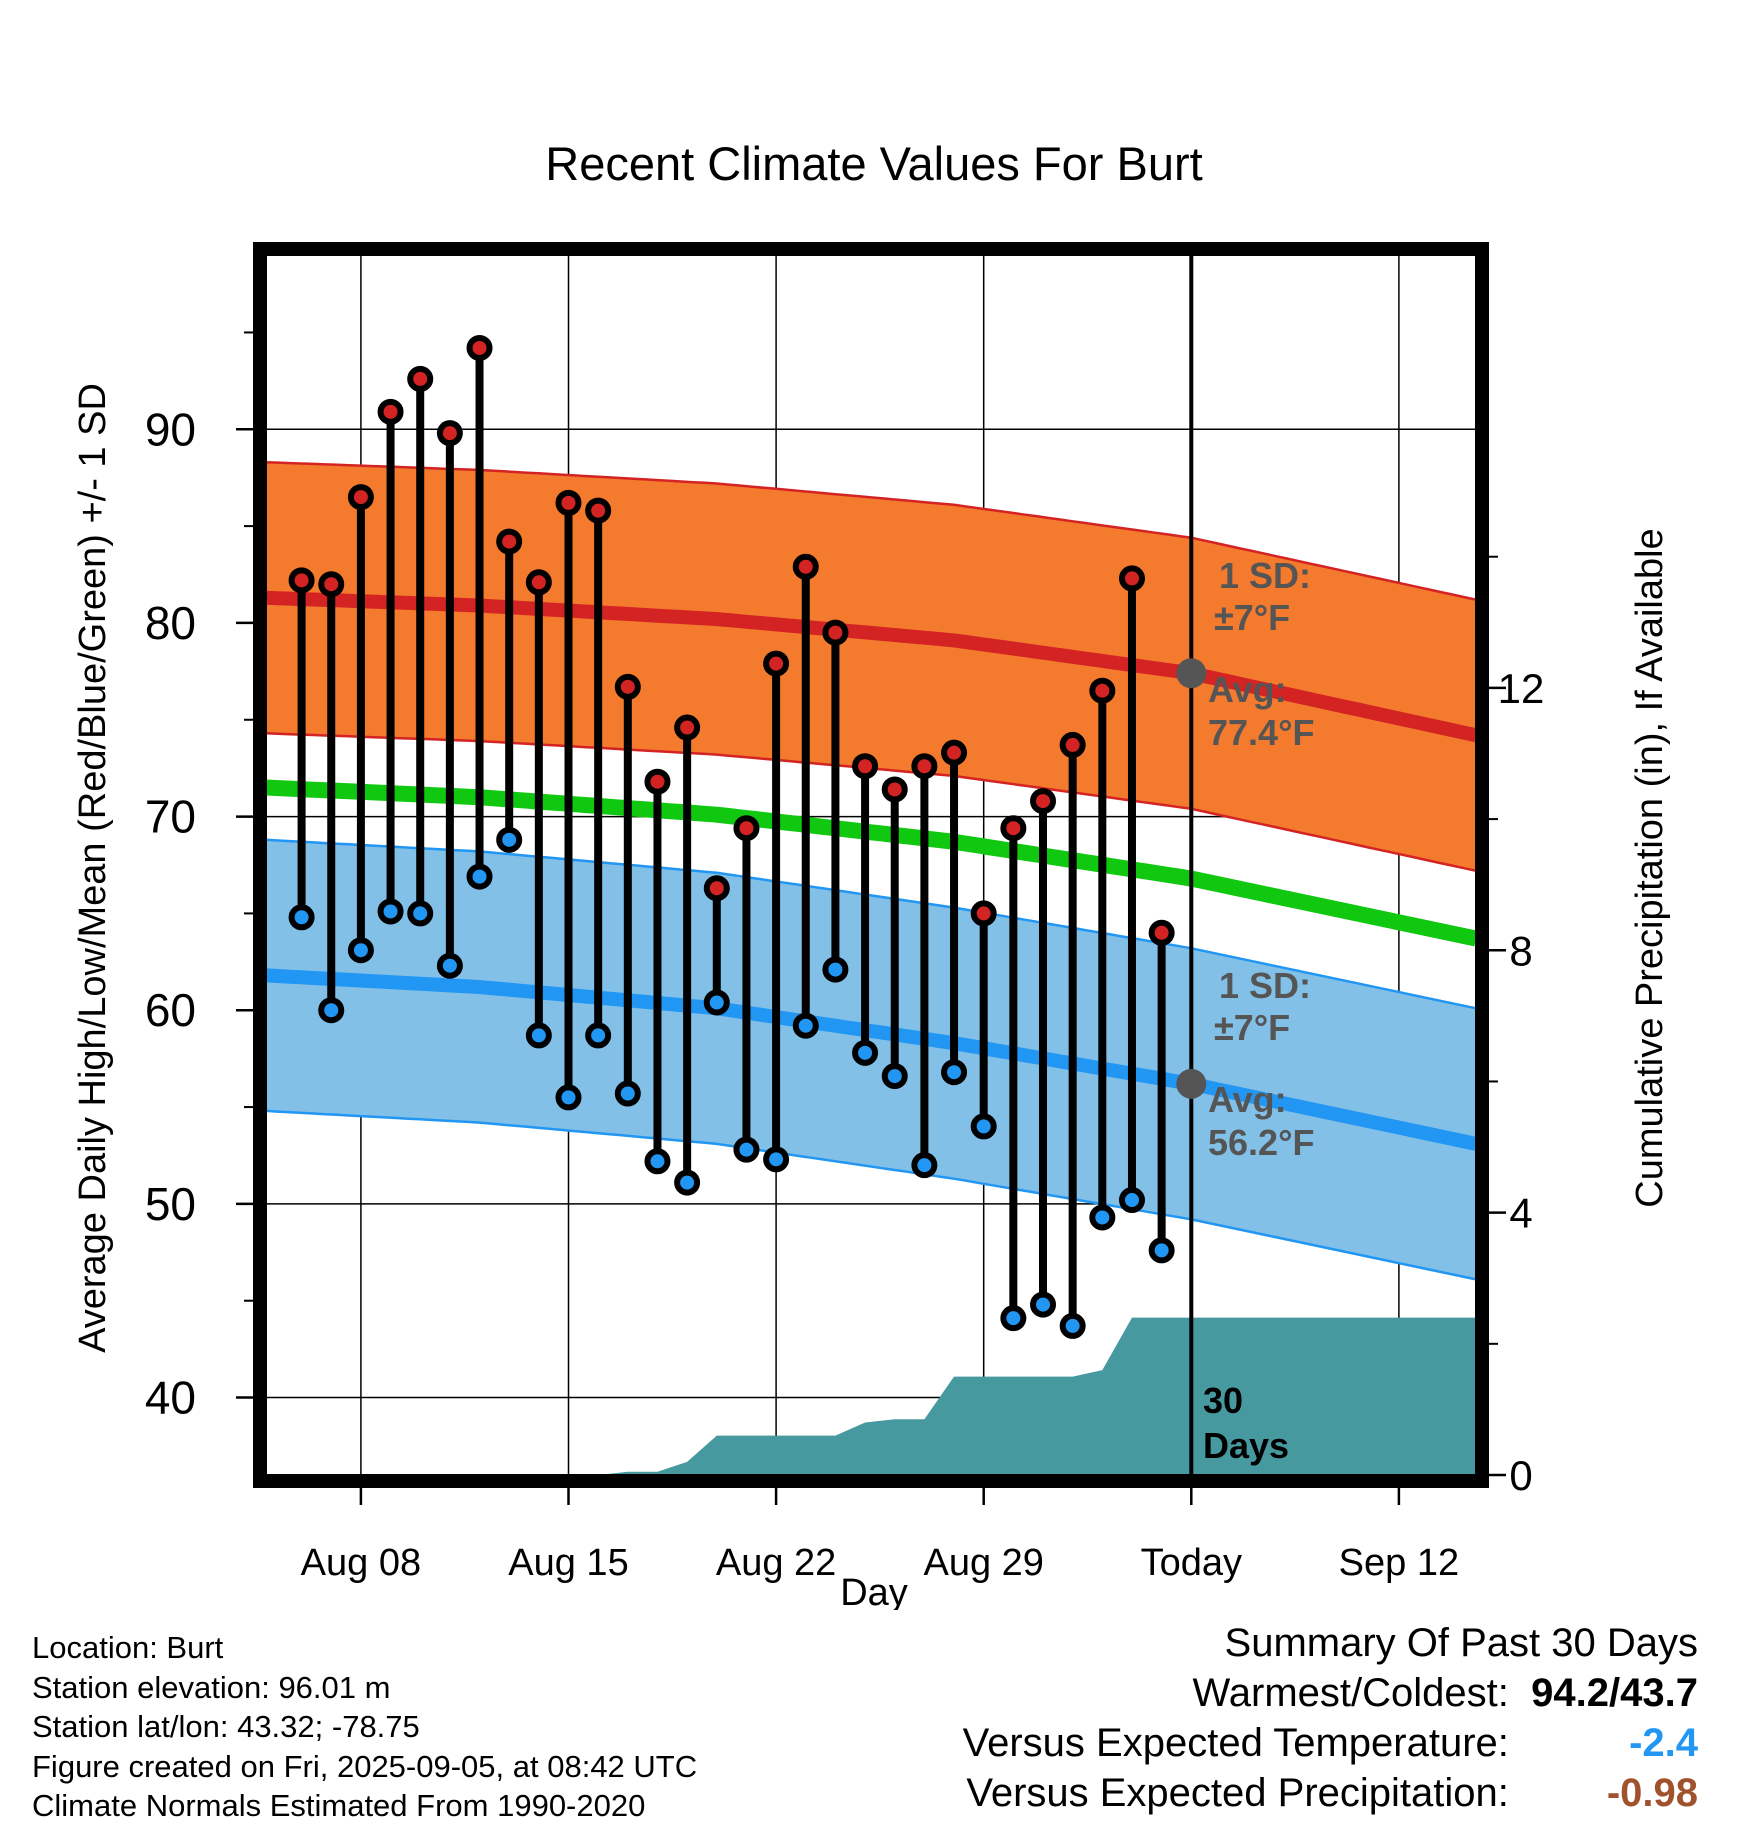  Describe the element at coordinates (1663, 1743) in the screenshot. I see `temp-value: -2.4` at that location.